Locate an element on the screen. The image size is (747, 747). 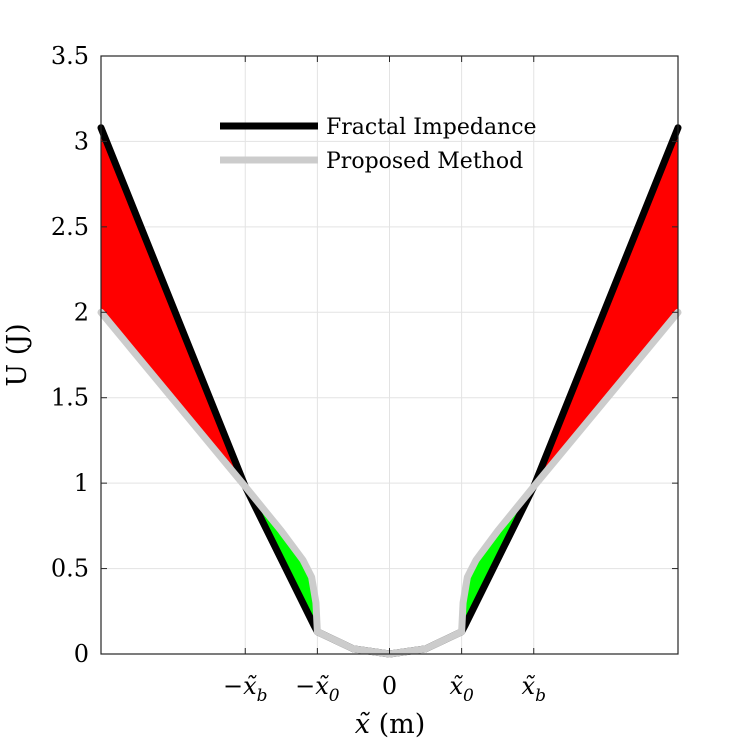
x-tick-label-3: x̃0 is located at coordinates (461, 689).